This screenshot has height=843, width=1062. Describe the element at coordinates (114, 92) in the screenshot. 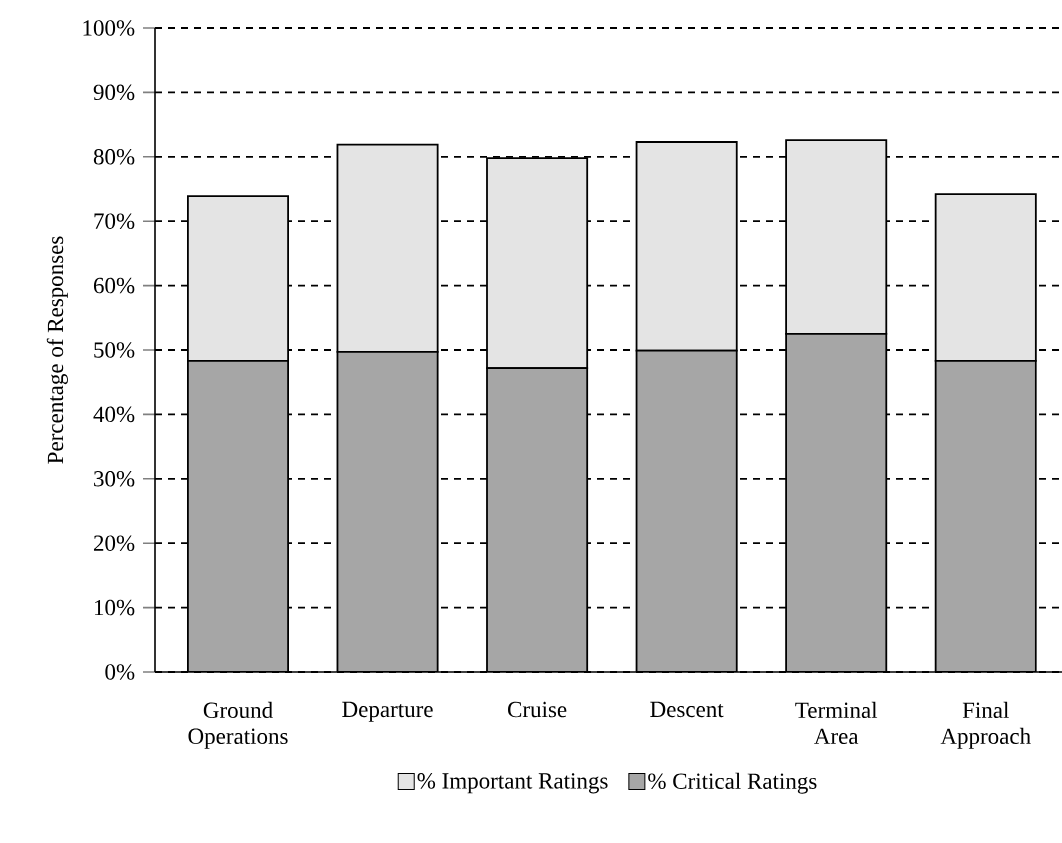

I see `y-tick-label: 90%` at that location.